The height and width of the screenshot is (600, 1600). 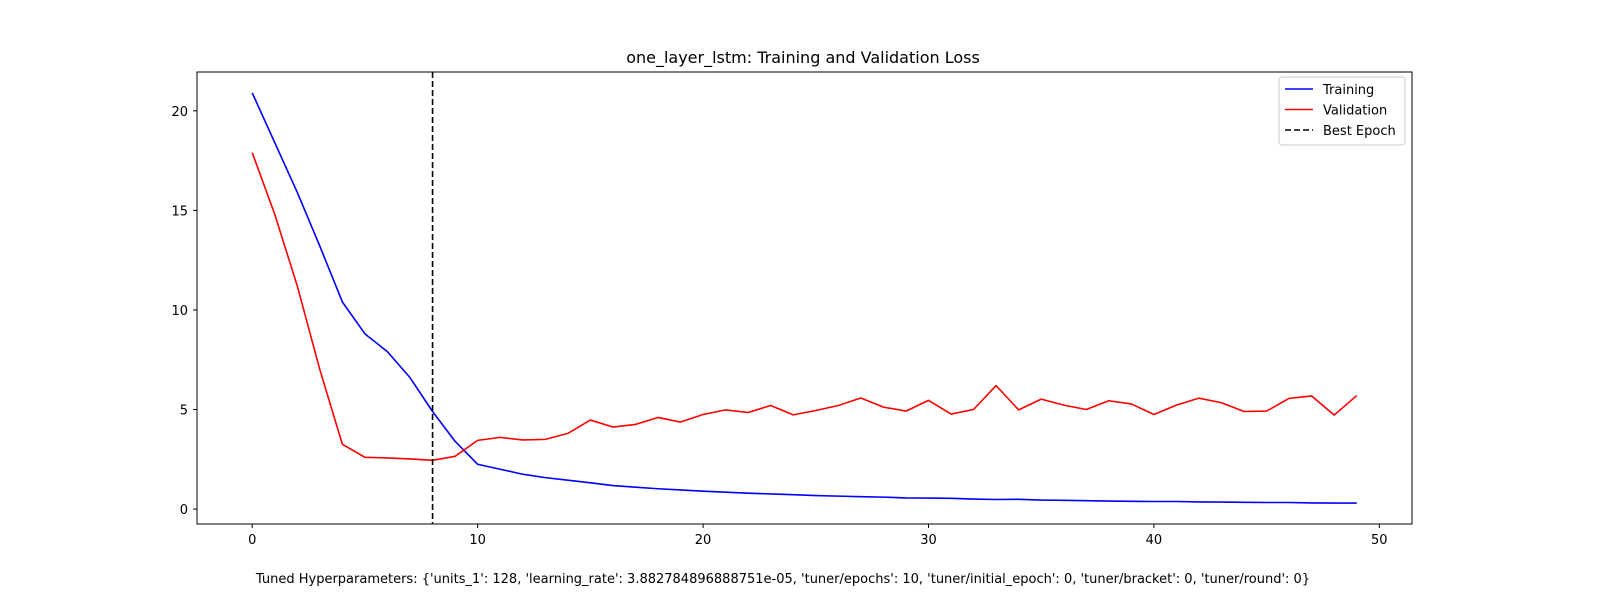 What do you see at coordinates (179, 112) in the screenshot?
I see `y-tick-label: 20` at bounding box center [179, 112].